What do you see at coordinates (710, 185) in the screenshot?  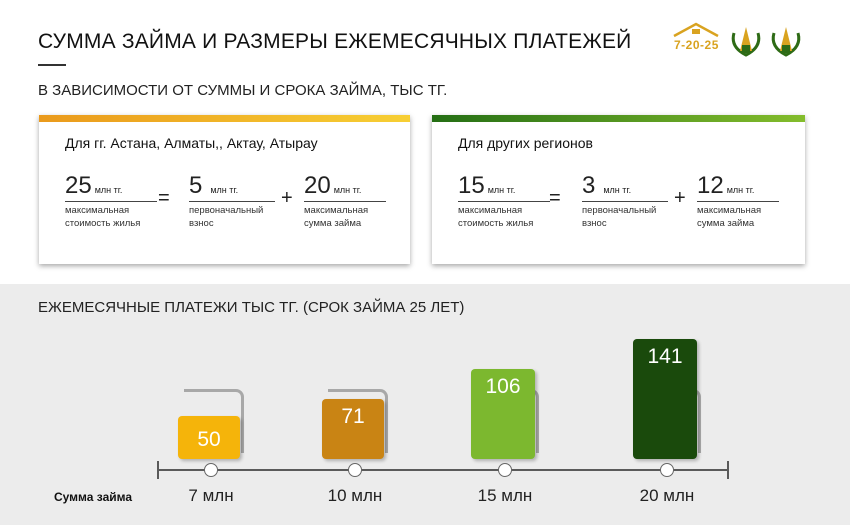 I see `loan-amount-value: 12` at bounding box center [710, 185].